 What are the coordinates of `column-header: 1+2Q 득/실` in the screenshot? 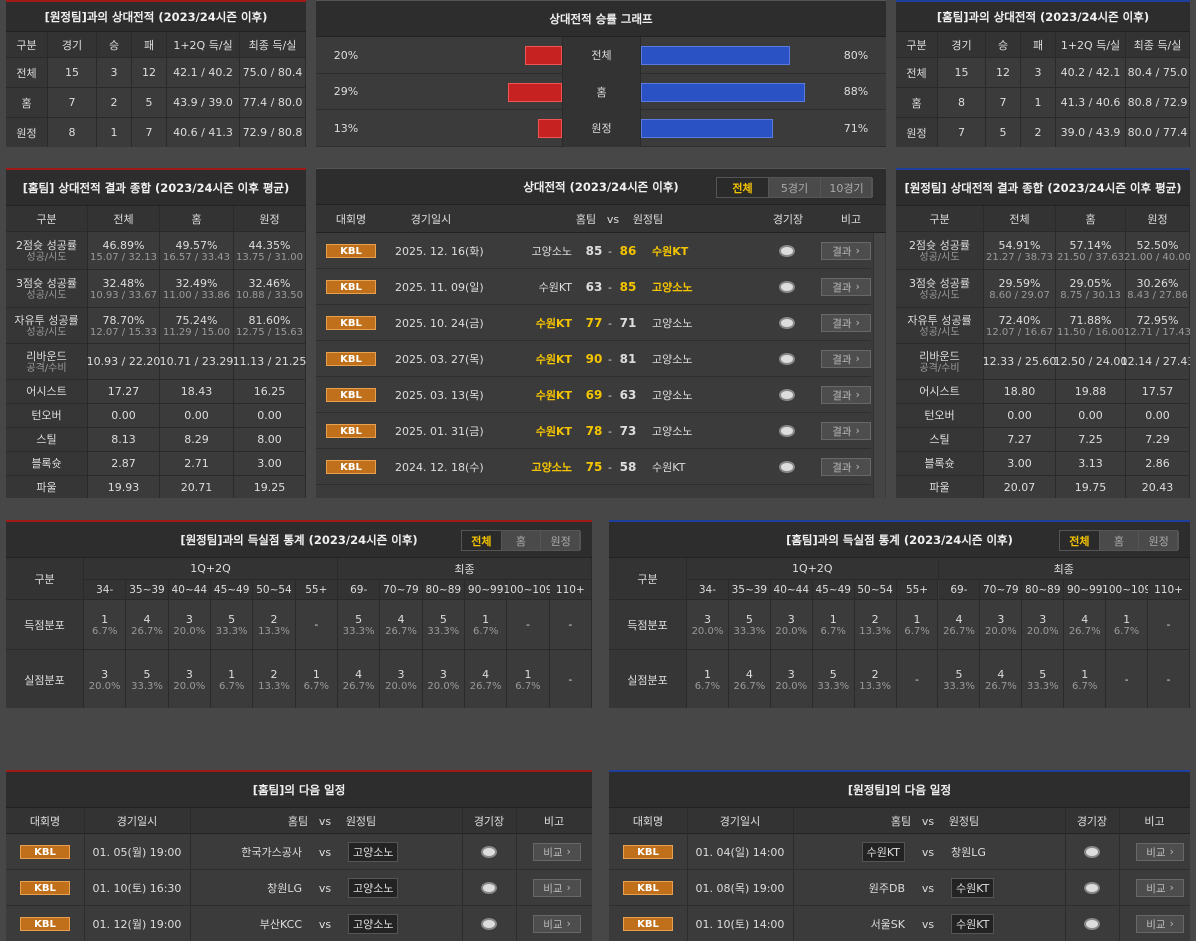 It's located at (203, 45).